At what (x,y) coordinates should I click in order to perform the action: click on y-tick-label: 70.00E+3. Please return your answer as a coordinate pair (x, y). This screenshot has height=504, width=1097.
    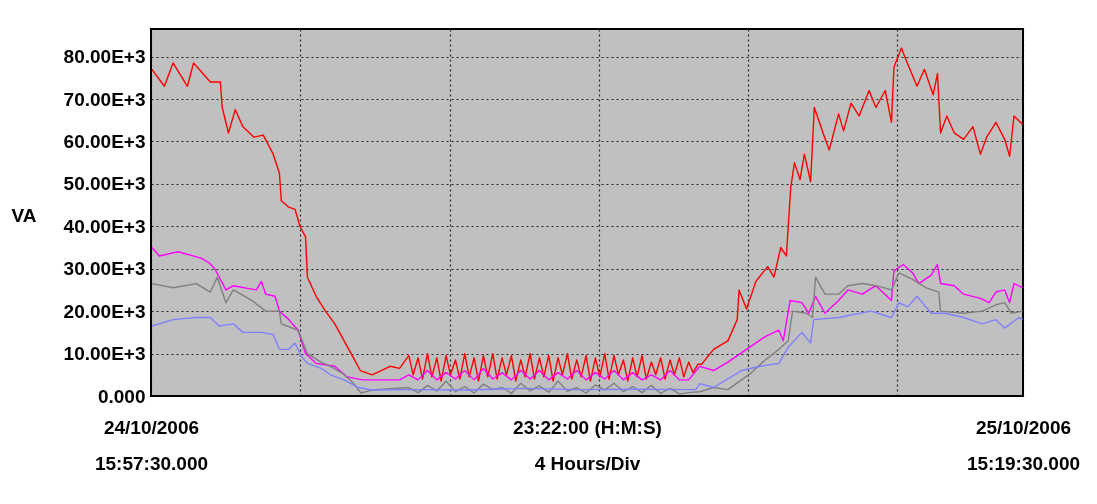
    Looking at the image, I should click on (104, 99).